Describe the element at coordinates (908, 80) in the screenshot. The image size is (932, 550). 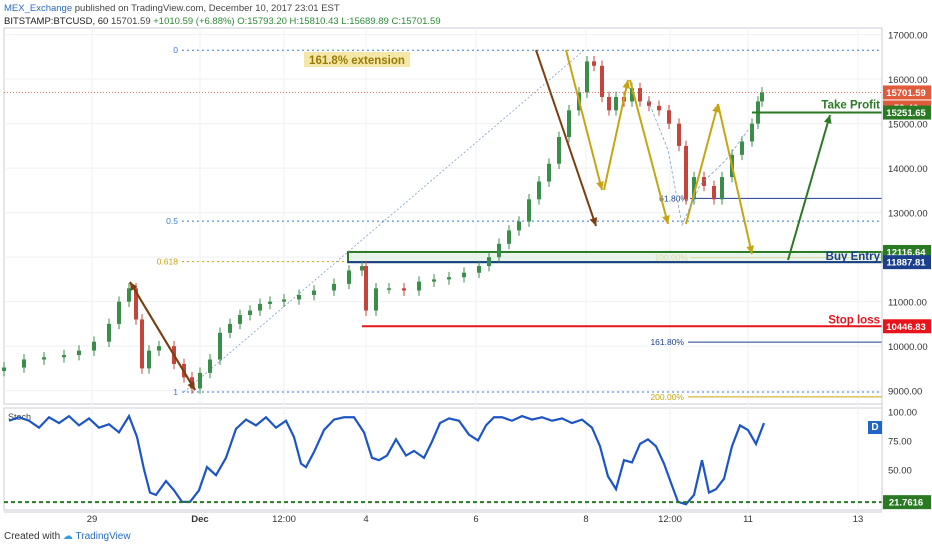
I see `y-tick-label: 16000.00` at that location.